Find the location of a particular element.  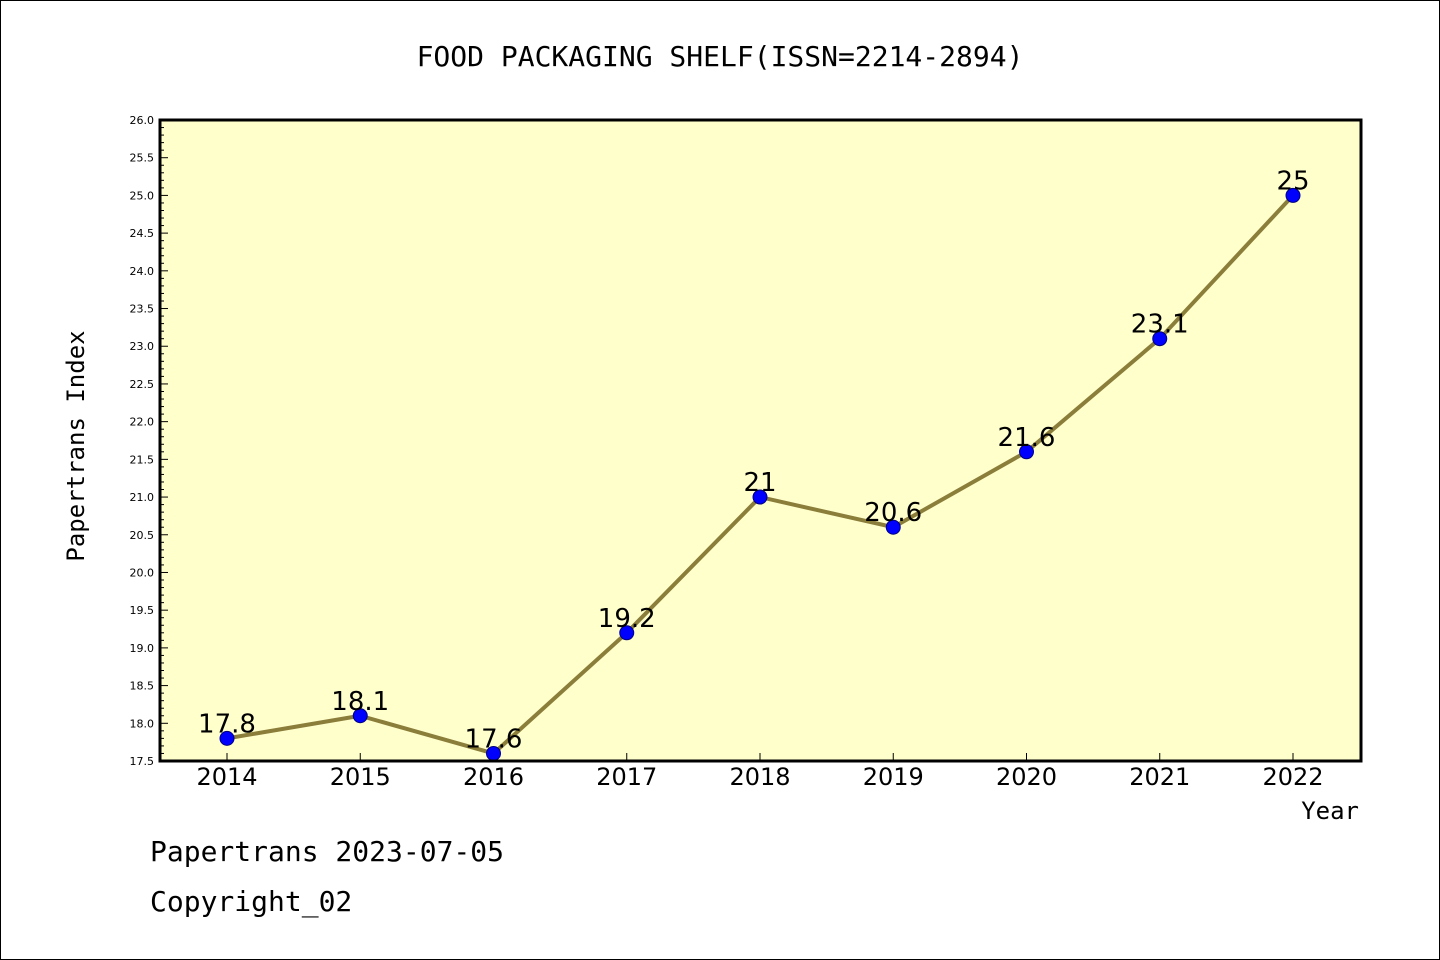

footer-date-text: Papertrans 2023-07-05 is located at coordinates (327, 851).